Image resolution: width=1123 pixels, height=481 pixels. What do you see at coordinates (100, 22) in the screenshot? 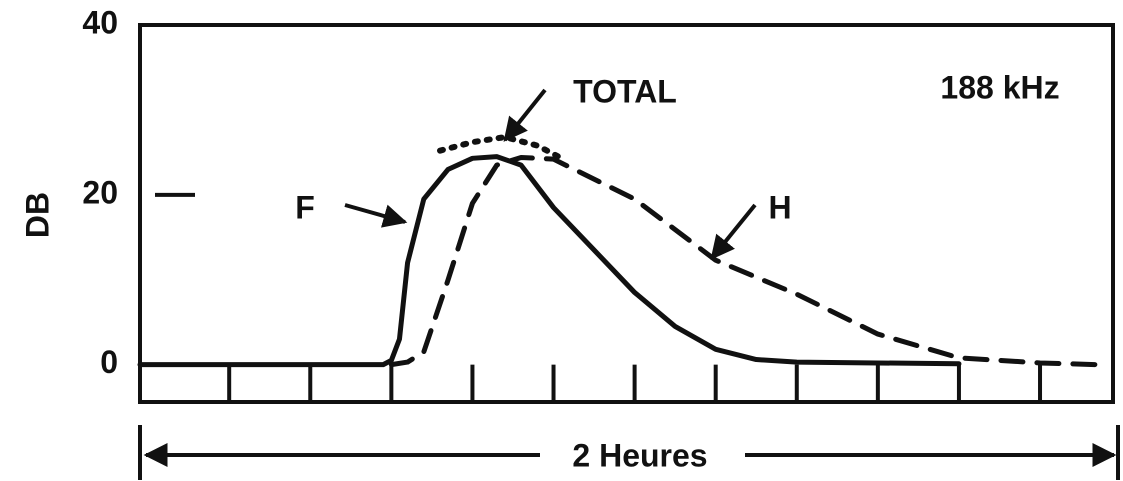
I see `y-tick-label: 40` at bounding box center [100, 22].